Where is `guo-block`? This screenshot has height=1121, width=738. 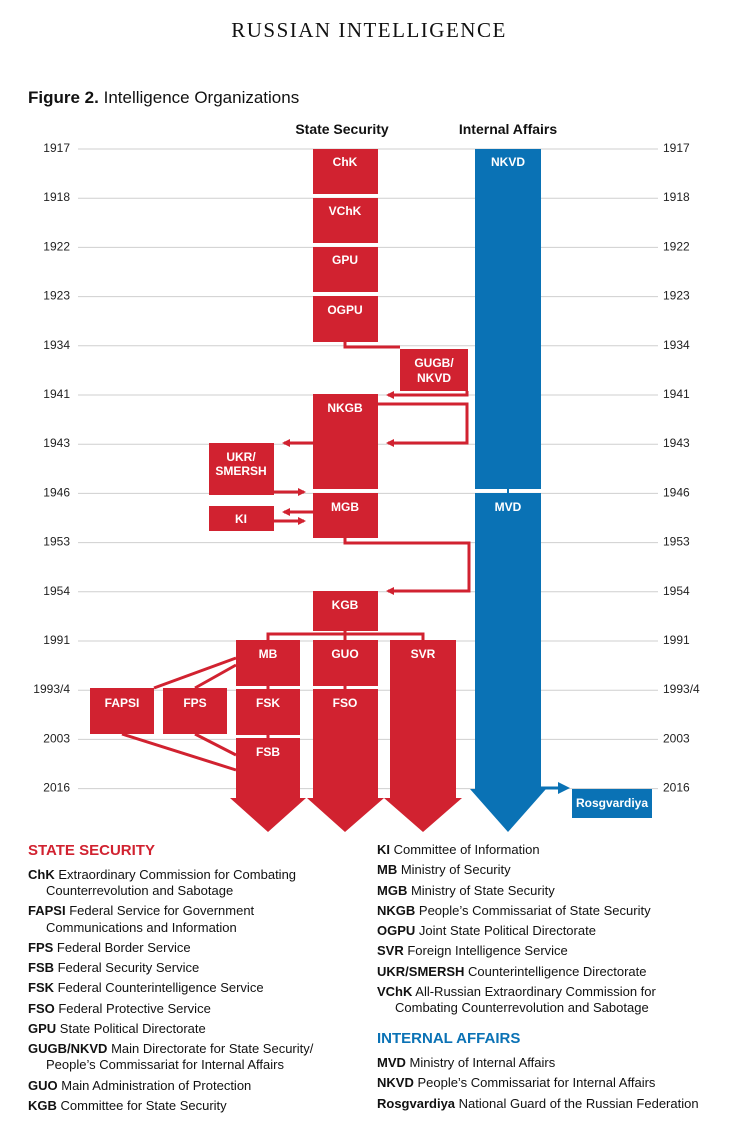 guo-block is located at coordinates (345, 663).